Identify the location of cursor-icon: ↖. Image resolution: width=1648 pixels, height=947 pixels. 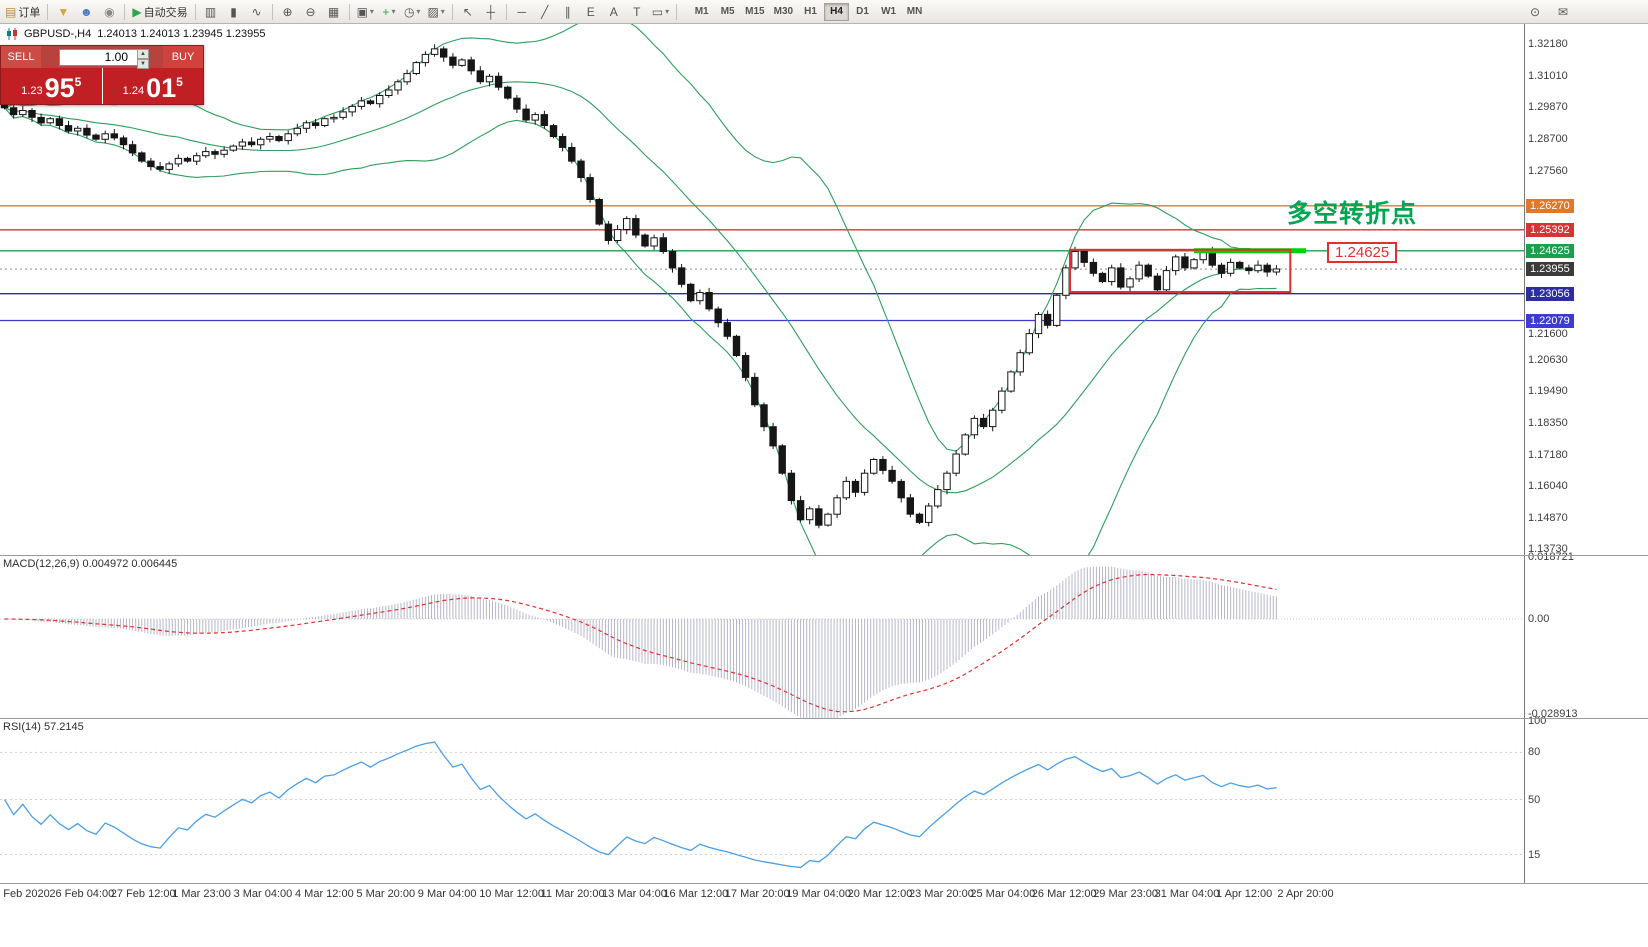
(468, 12).